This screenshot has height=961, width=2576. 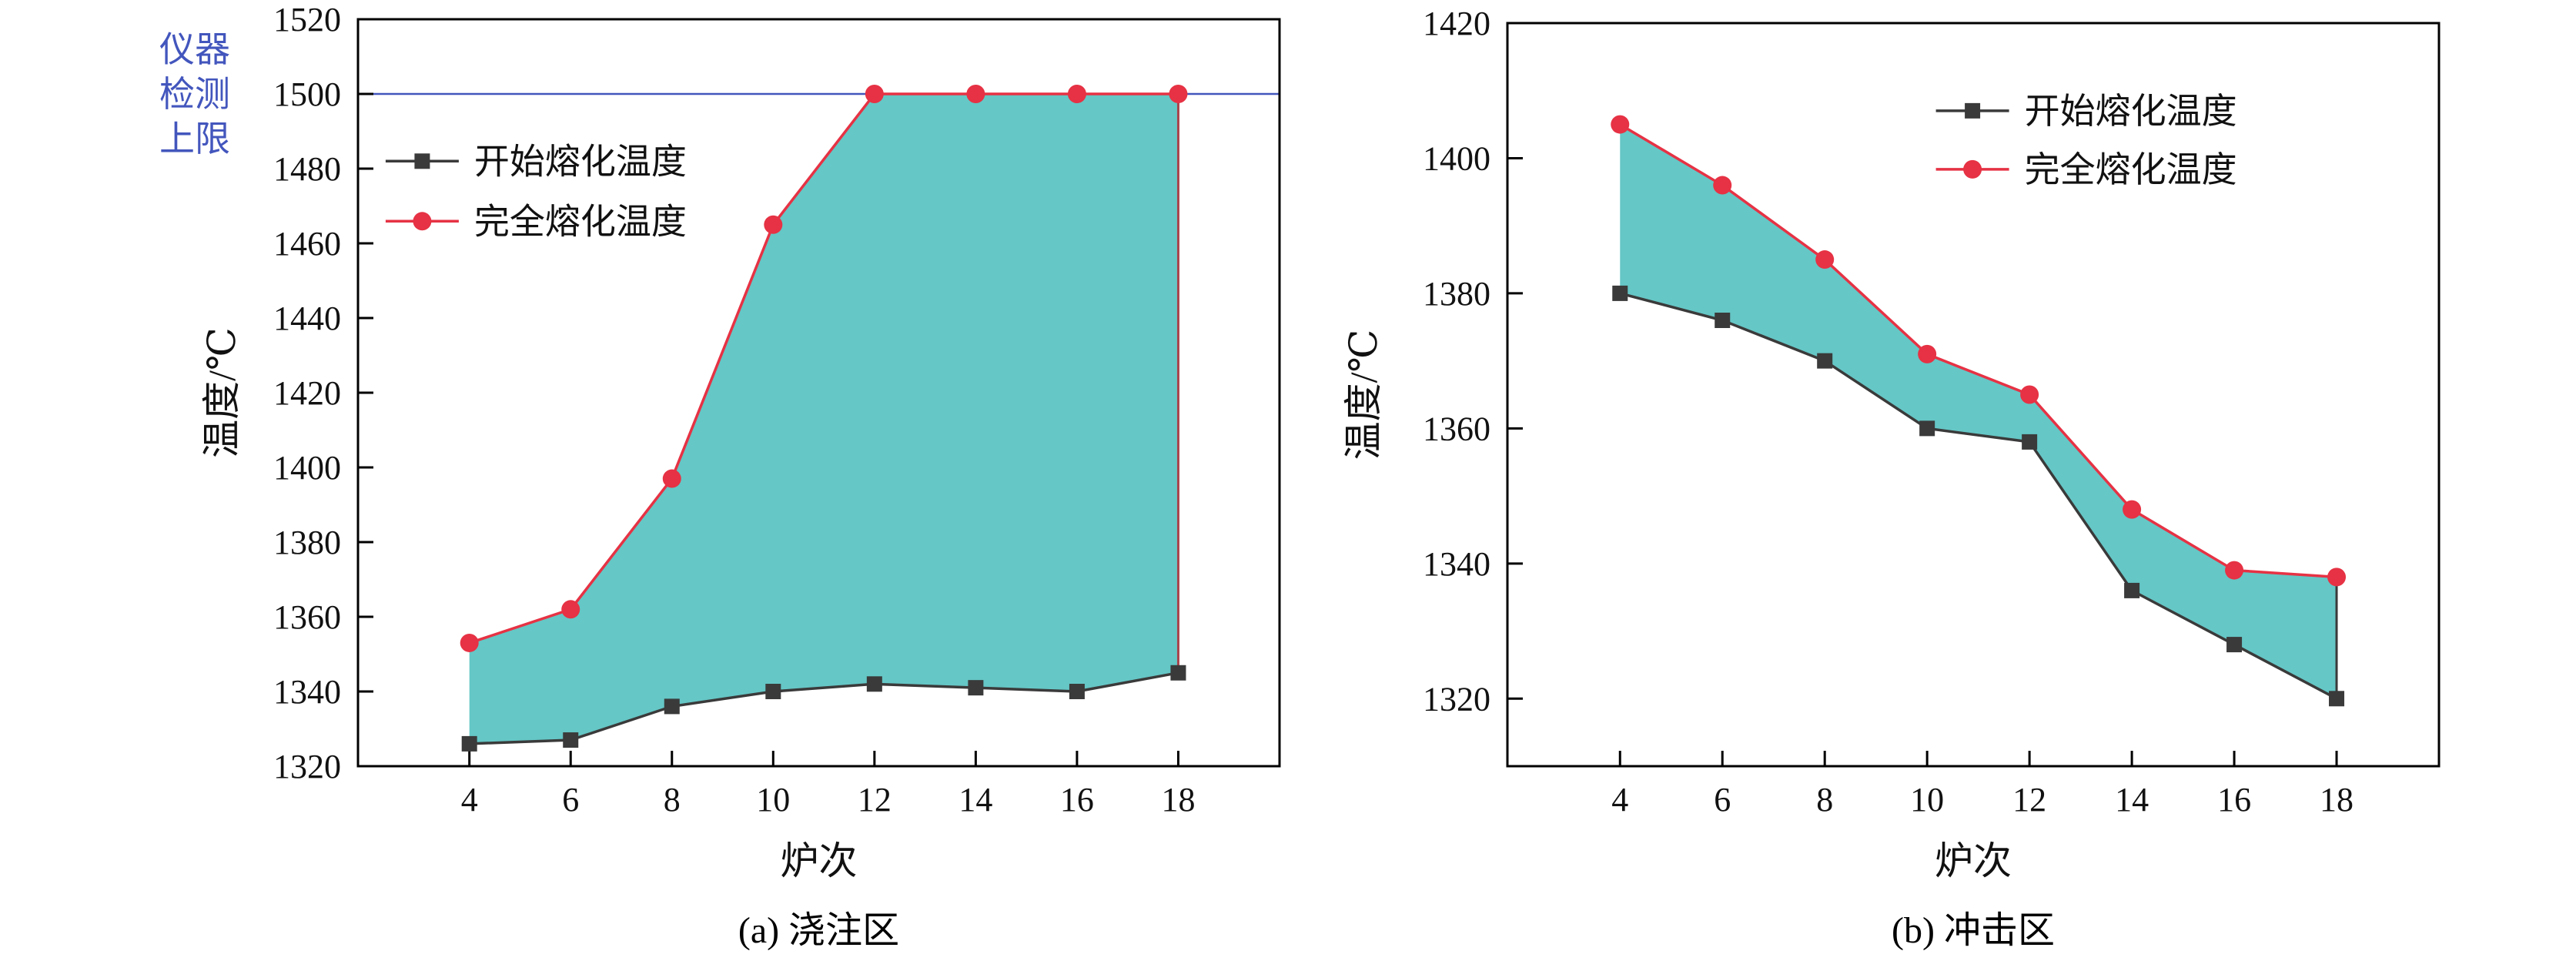 What do you see at coordinates (307, 169) in the screenshot?
I see `y-tick-label: 1480` at bounding box center [307, 169].